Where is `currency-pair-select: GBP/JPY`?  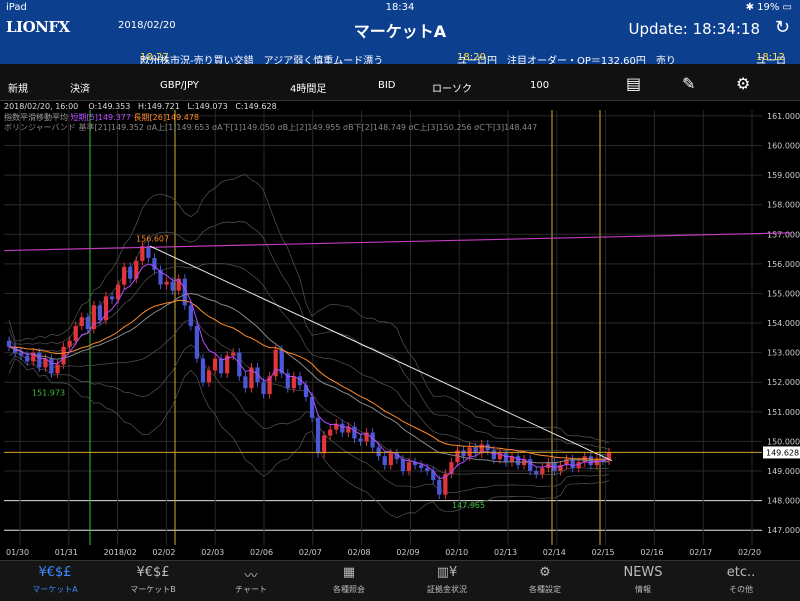 currency-pair-select: GBP/JPY is located at coordinates (179, 85).